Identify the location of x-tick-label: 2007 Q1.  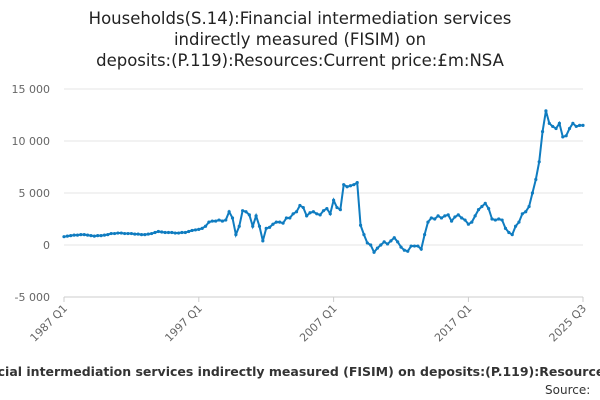
(318, 323).